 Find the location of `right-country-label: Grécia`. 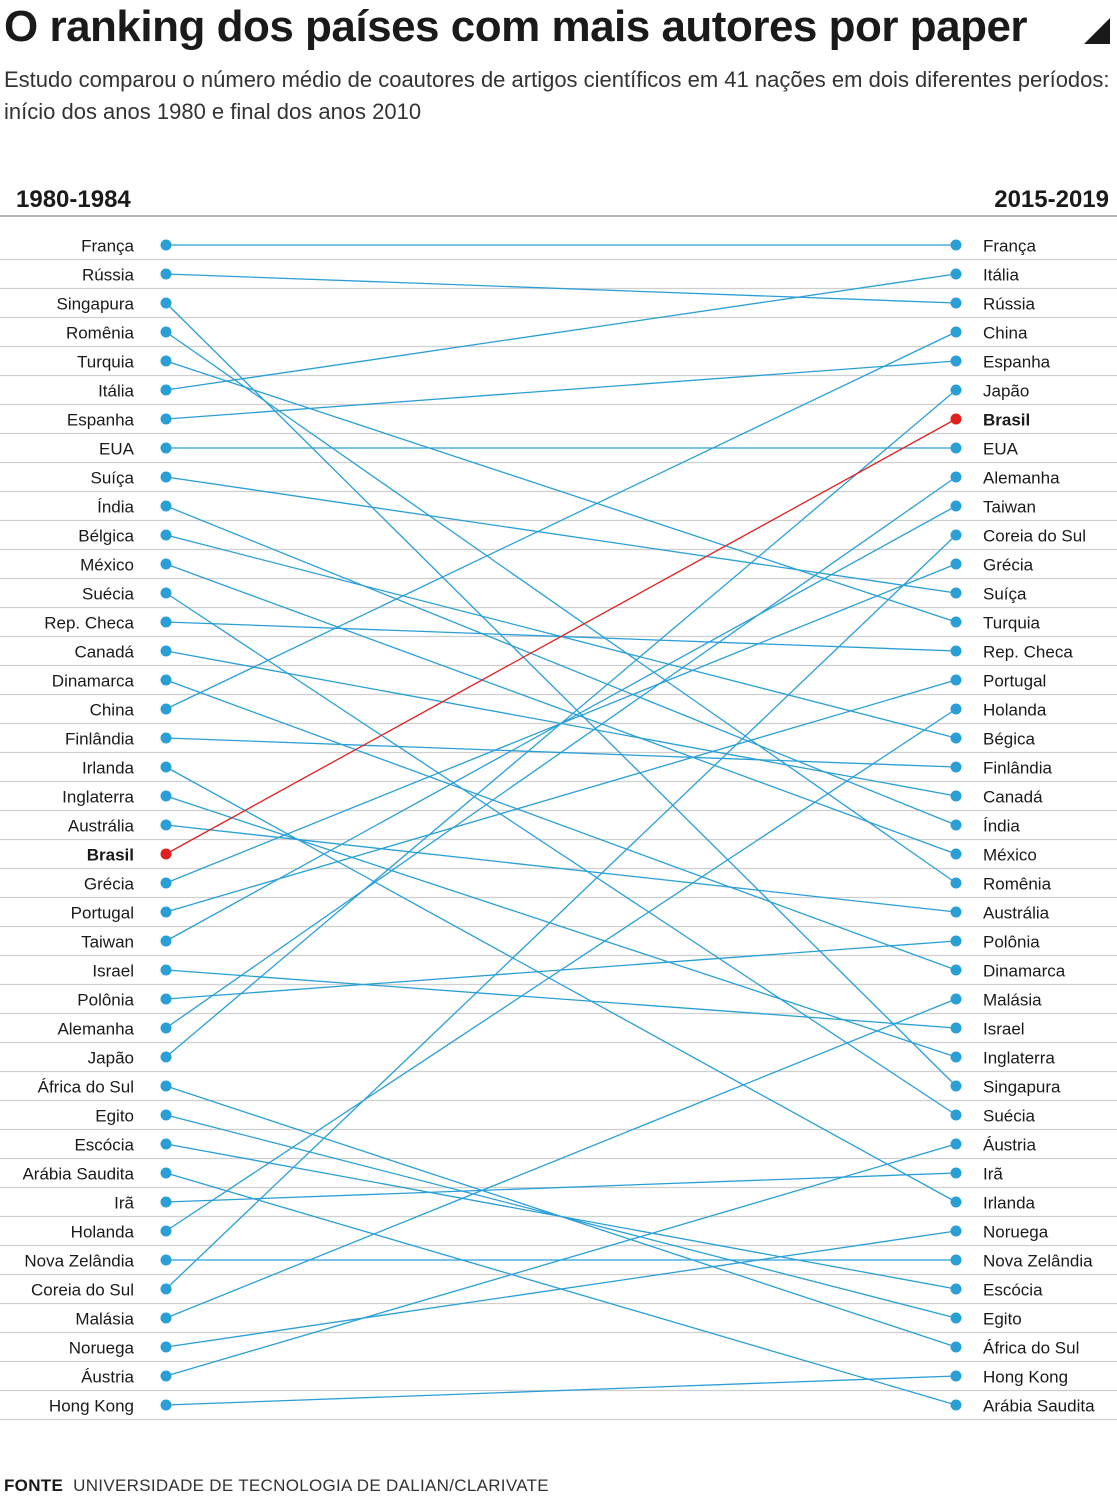

right-country-label: Grécia is located at coordinates (1008, 564).